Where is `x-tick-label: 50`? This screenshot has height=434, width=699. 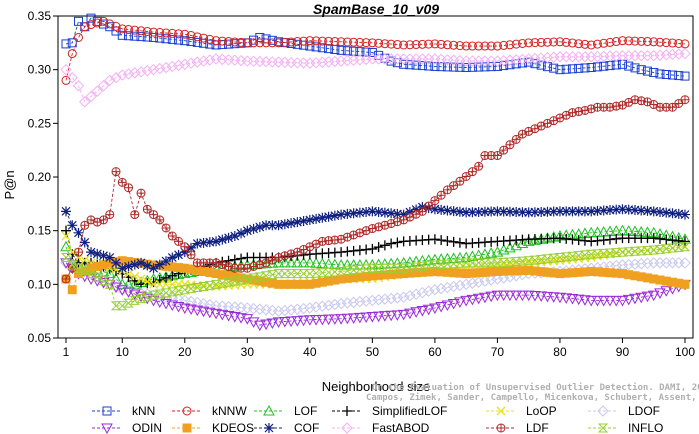
x-tick-label: 50 is located at coordinates (373, 352).